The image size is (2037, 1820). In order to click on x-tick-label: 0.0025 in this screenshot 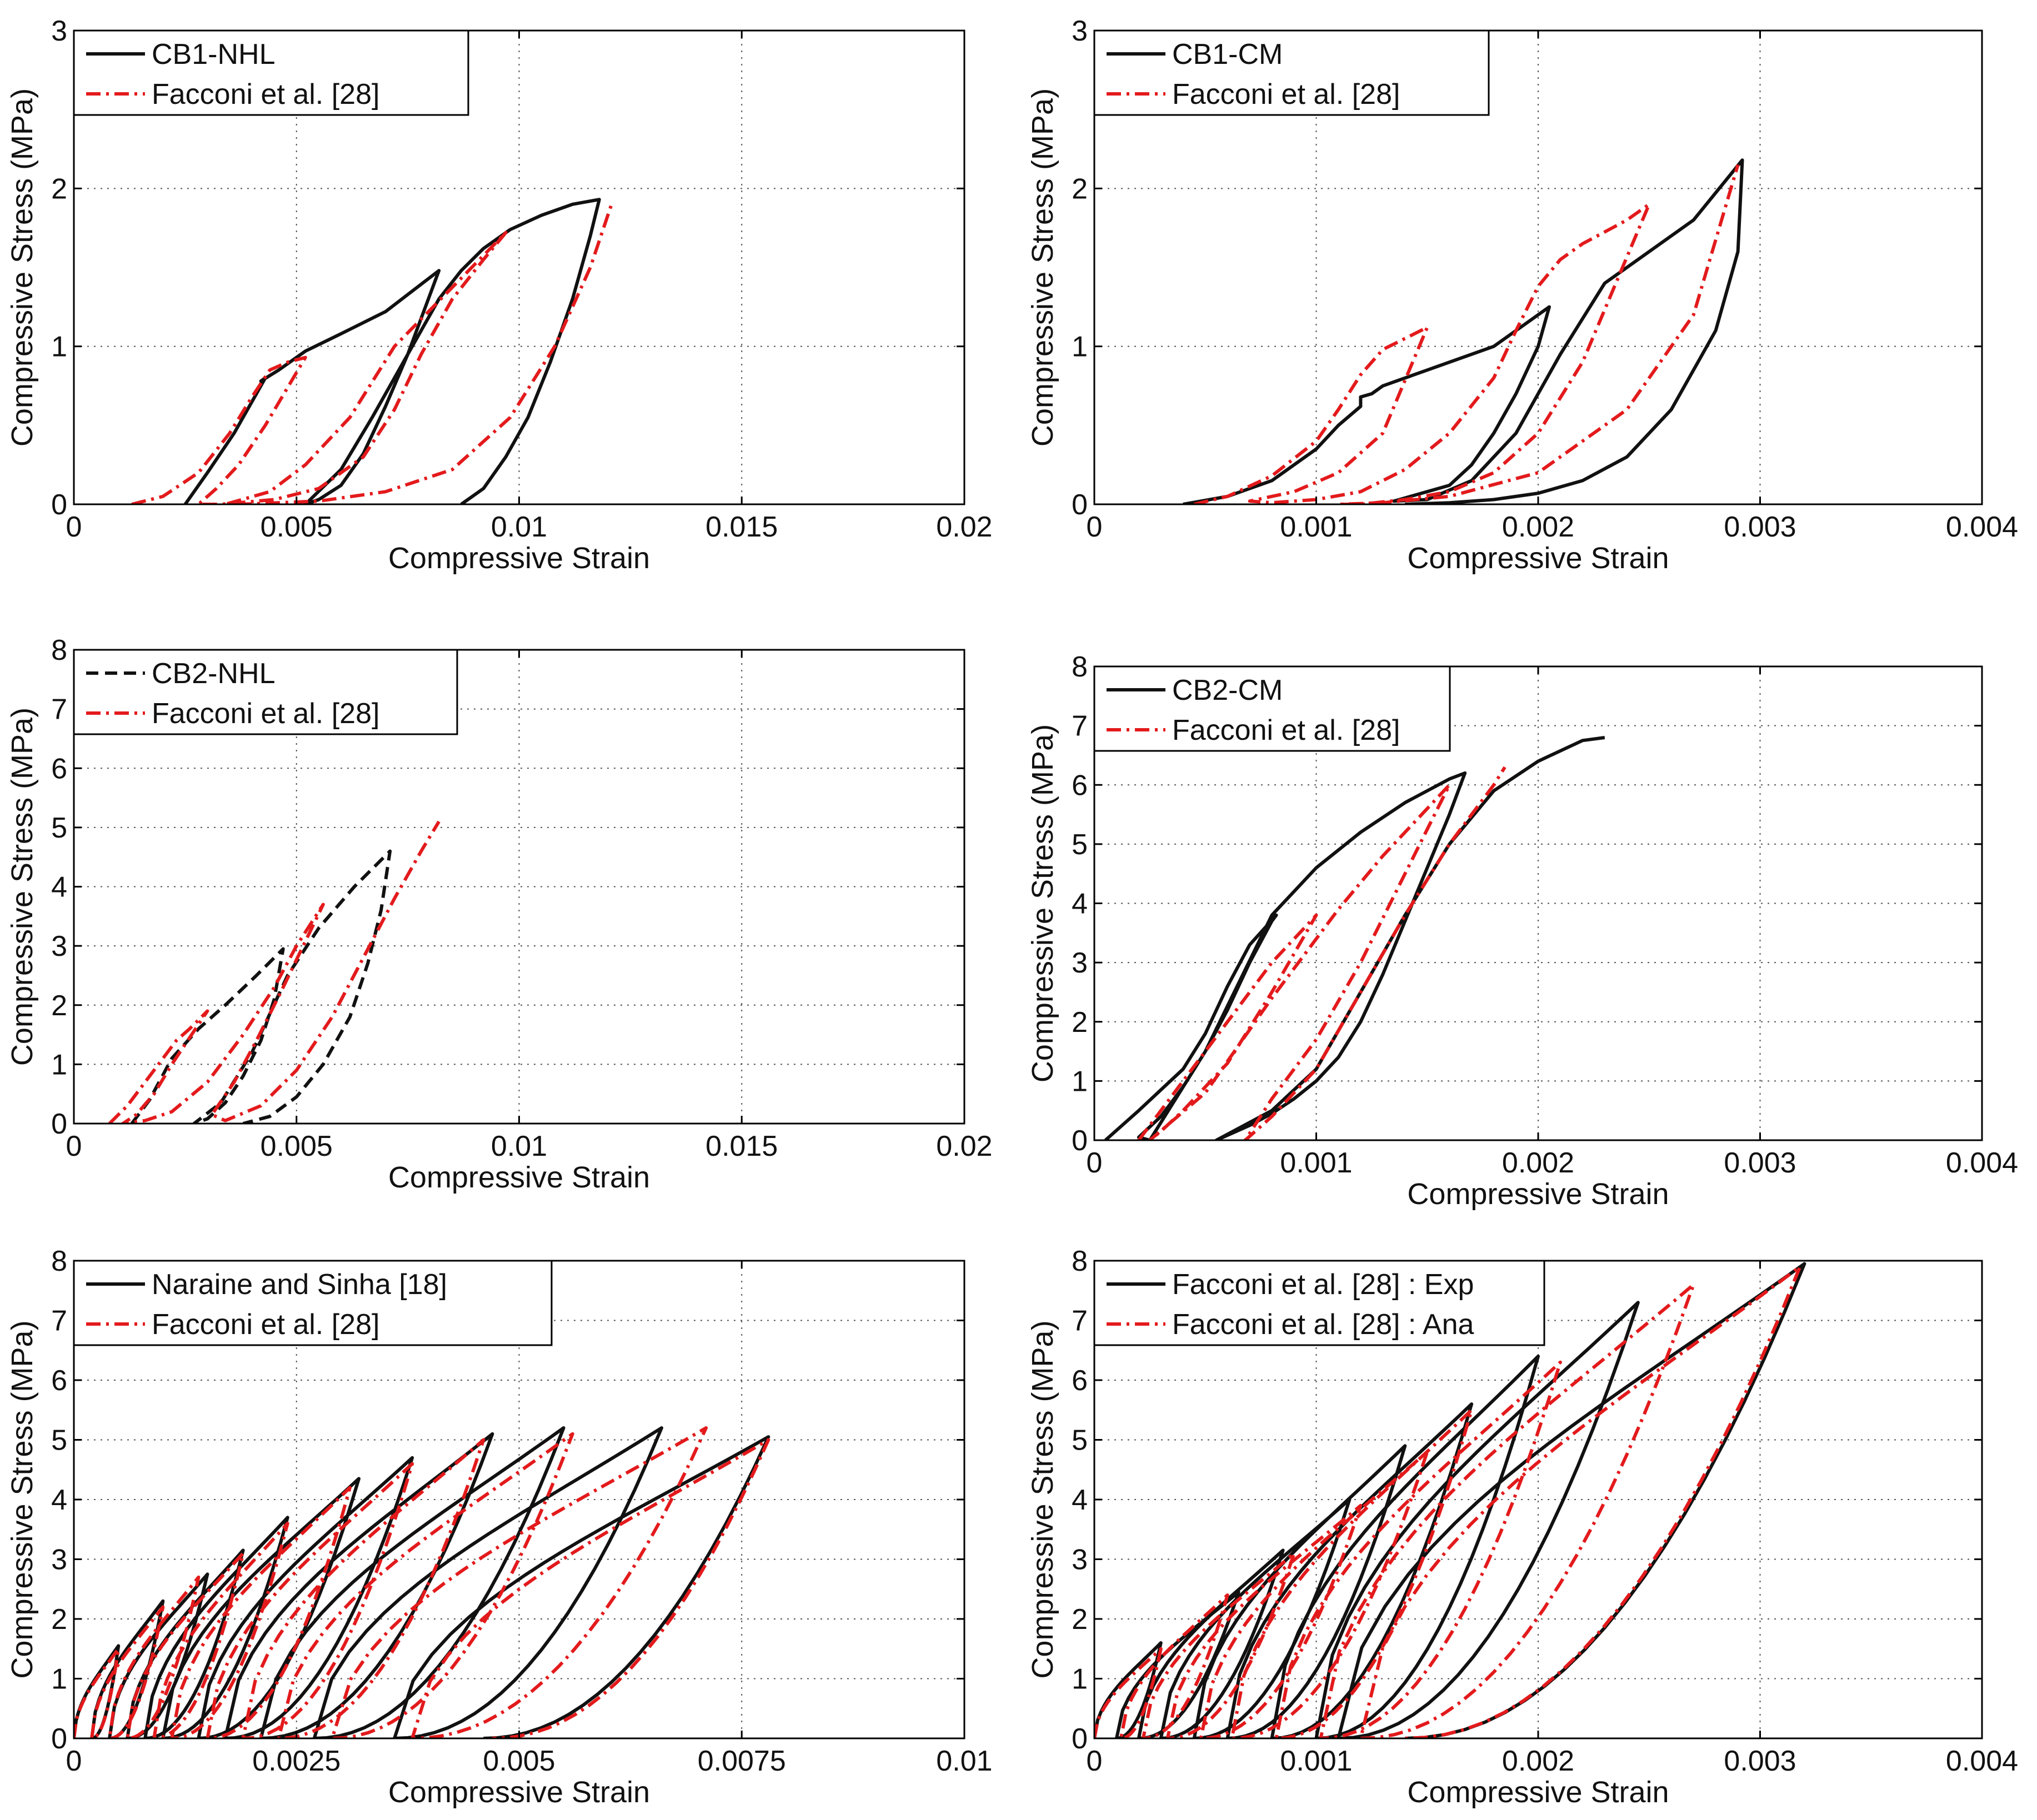, I will do `click(296, 1761)`.